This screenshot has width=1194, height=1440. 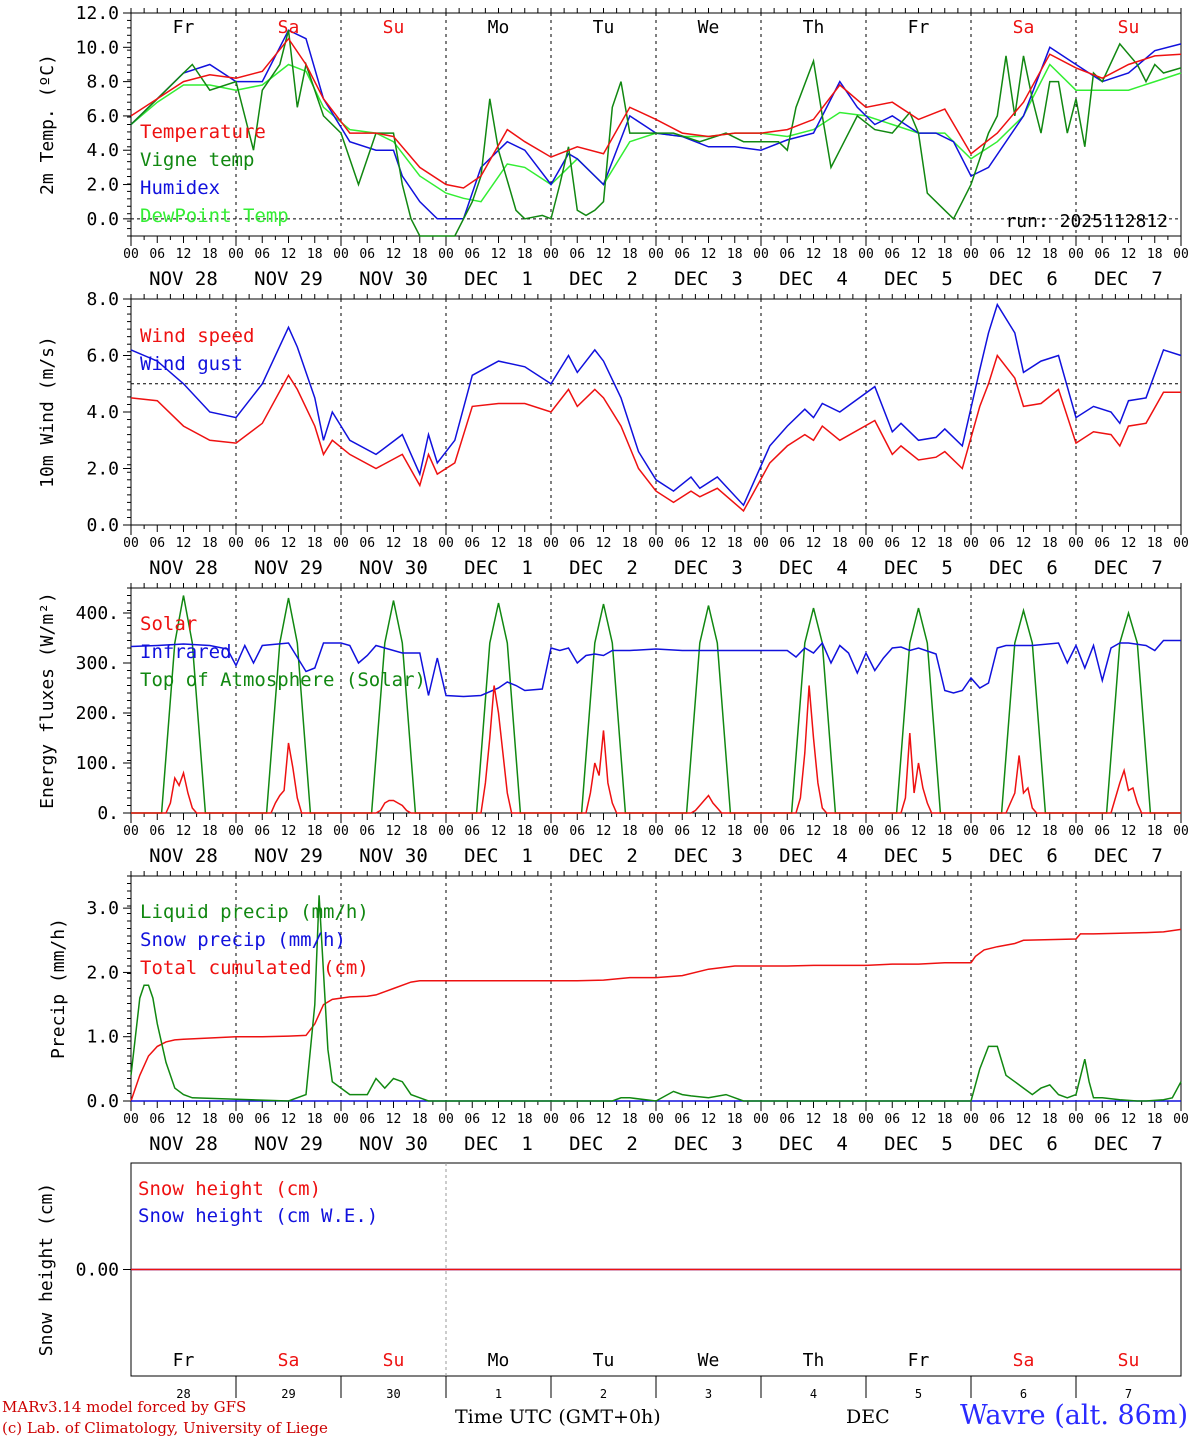 What do you see at coordinates (656, 133) in the screenshot?
I see `series-dewpoint-temp` at bounding box center [656, 133].